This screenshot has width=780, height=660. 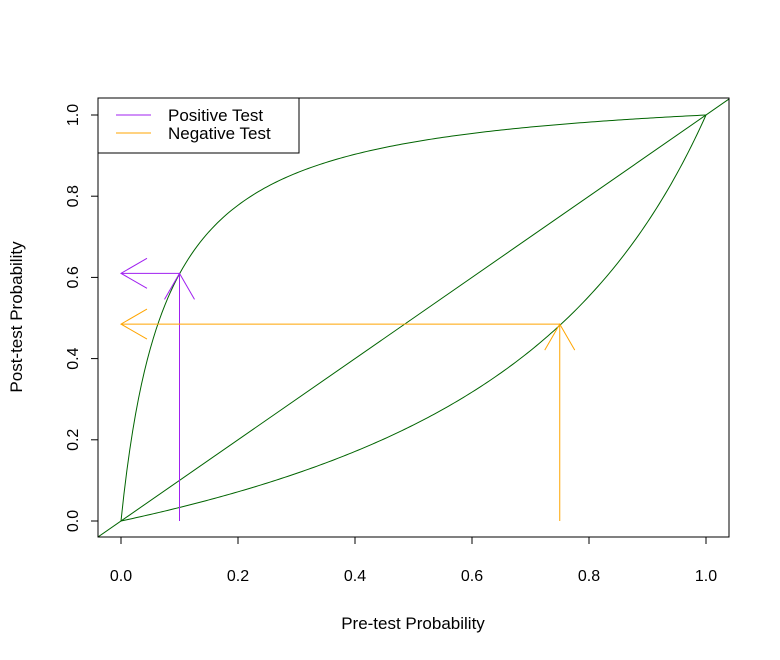 What do you see at coordinates (73, 196) in the screenshot?
I see `y-tick-label: 0.8` at bounding box center [73, 196].